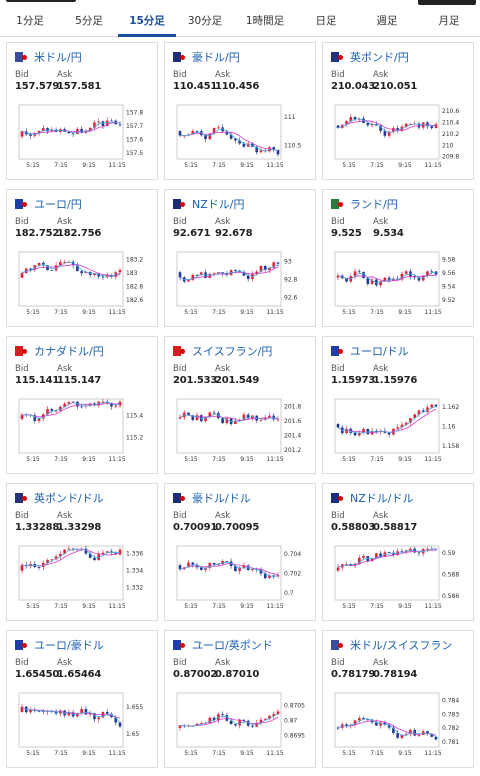 This screenshot has width=480, height=776. Describe the element at coordinates (79, 380) in the screenshot. I see `ask-value: 115.147` at that location.